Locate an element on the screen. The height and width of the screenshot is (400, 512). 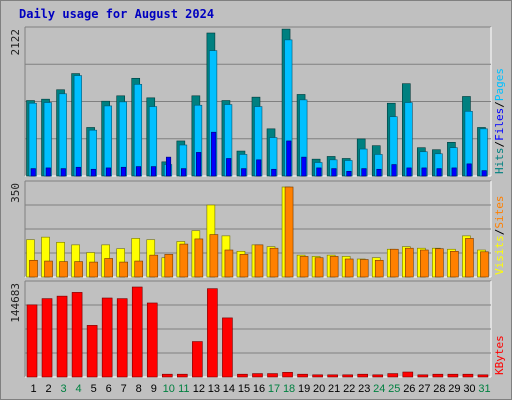
legend-hits-0-0: Hits is located at coordinates (499, 161).